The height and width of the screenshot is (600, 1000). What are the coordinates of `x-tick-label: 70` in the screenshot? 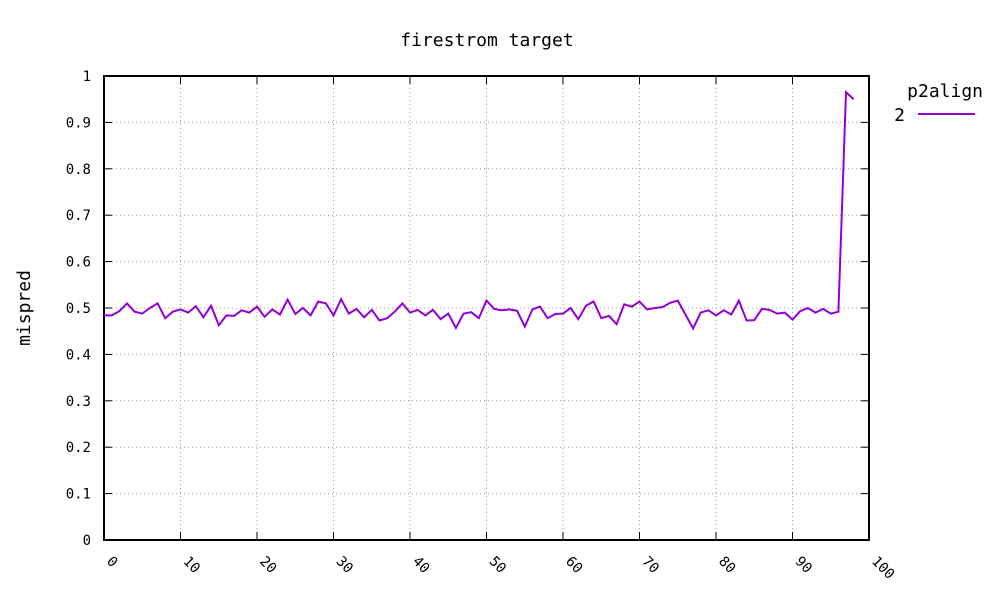 It's located at (650, 565).